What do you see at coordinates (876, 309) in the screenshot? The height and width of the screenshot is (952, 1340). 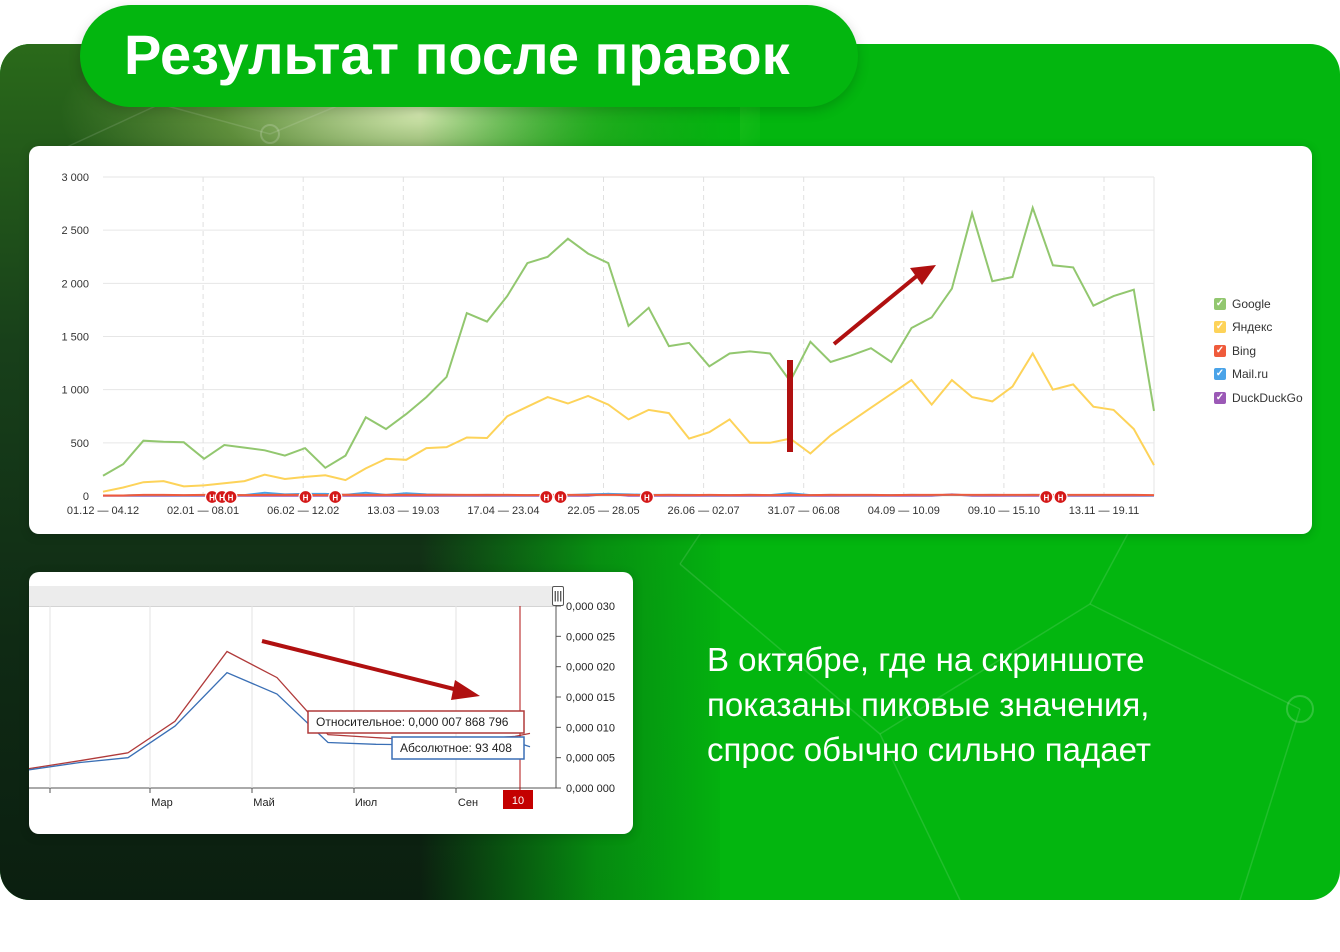 I see `up-arrow-shaft` at bounding box center [876, 309].